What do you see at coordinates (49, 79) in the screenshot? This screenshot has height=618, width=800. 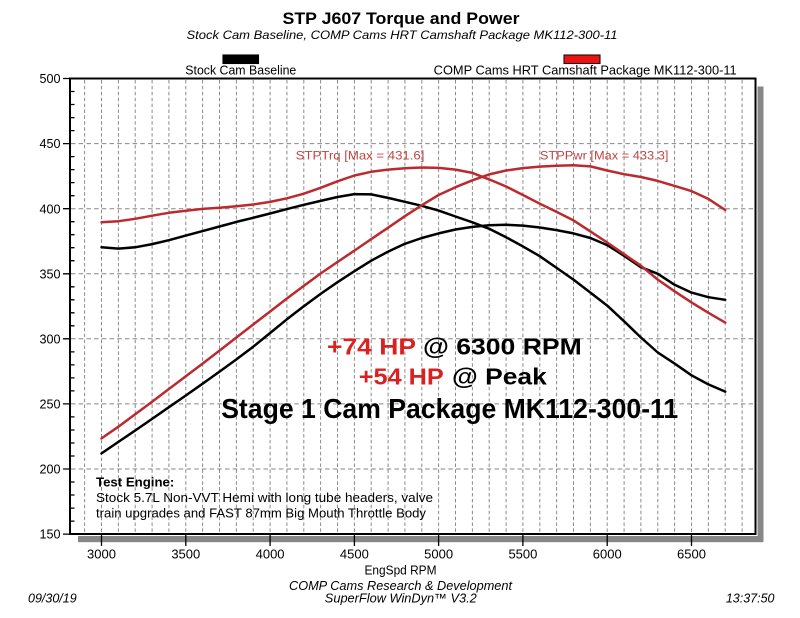 I see `svg-text: 500` at bounding box center [49, 79].